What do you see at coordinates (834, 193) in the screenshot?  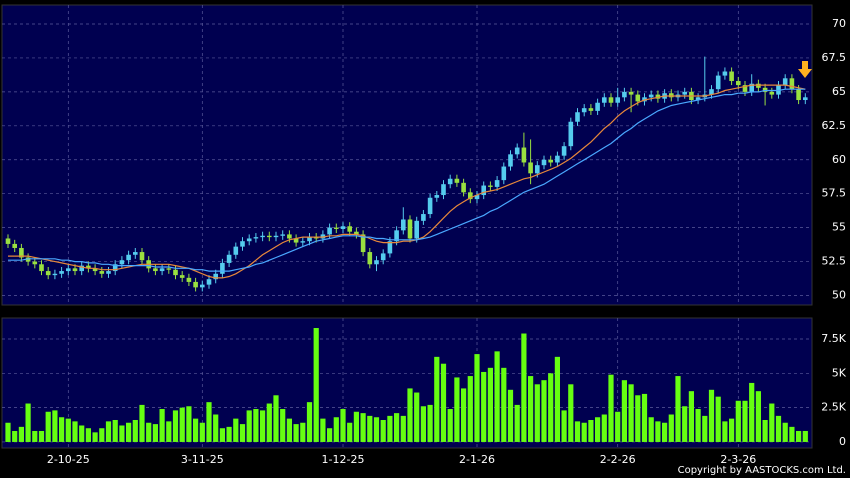 I see `y-tick-label: 57.5` at bounding box center [834, 193].